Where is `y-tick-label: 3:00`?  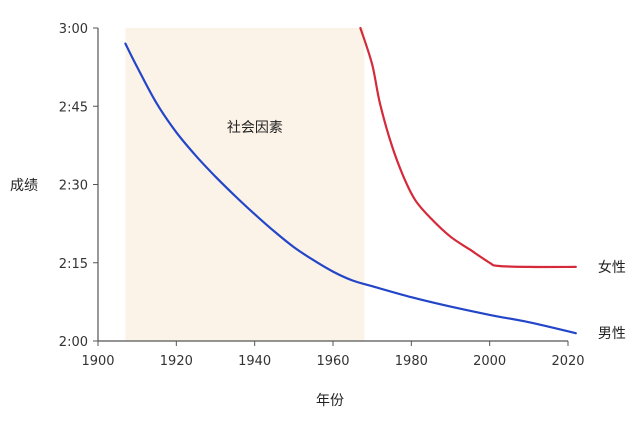 y-tick-label: 3:00 is located at coordinates (73, 29).